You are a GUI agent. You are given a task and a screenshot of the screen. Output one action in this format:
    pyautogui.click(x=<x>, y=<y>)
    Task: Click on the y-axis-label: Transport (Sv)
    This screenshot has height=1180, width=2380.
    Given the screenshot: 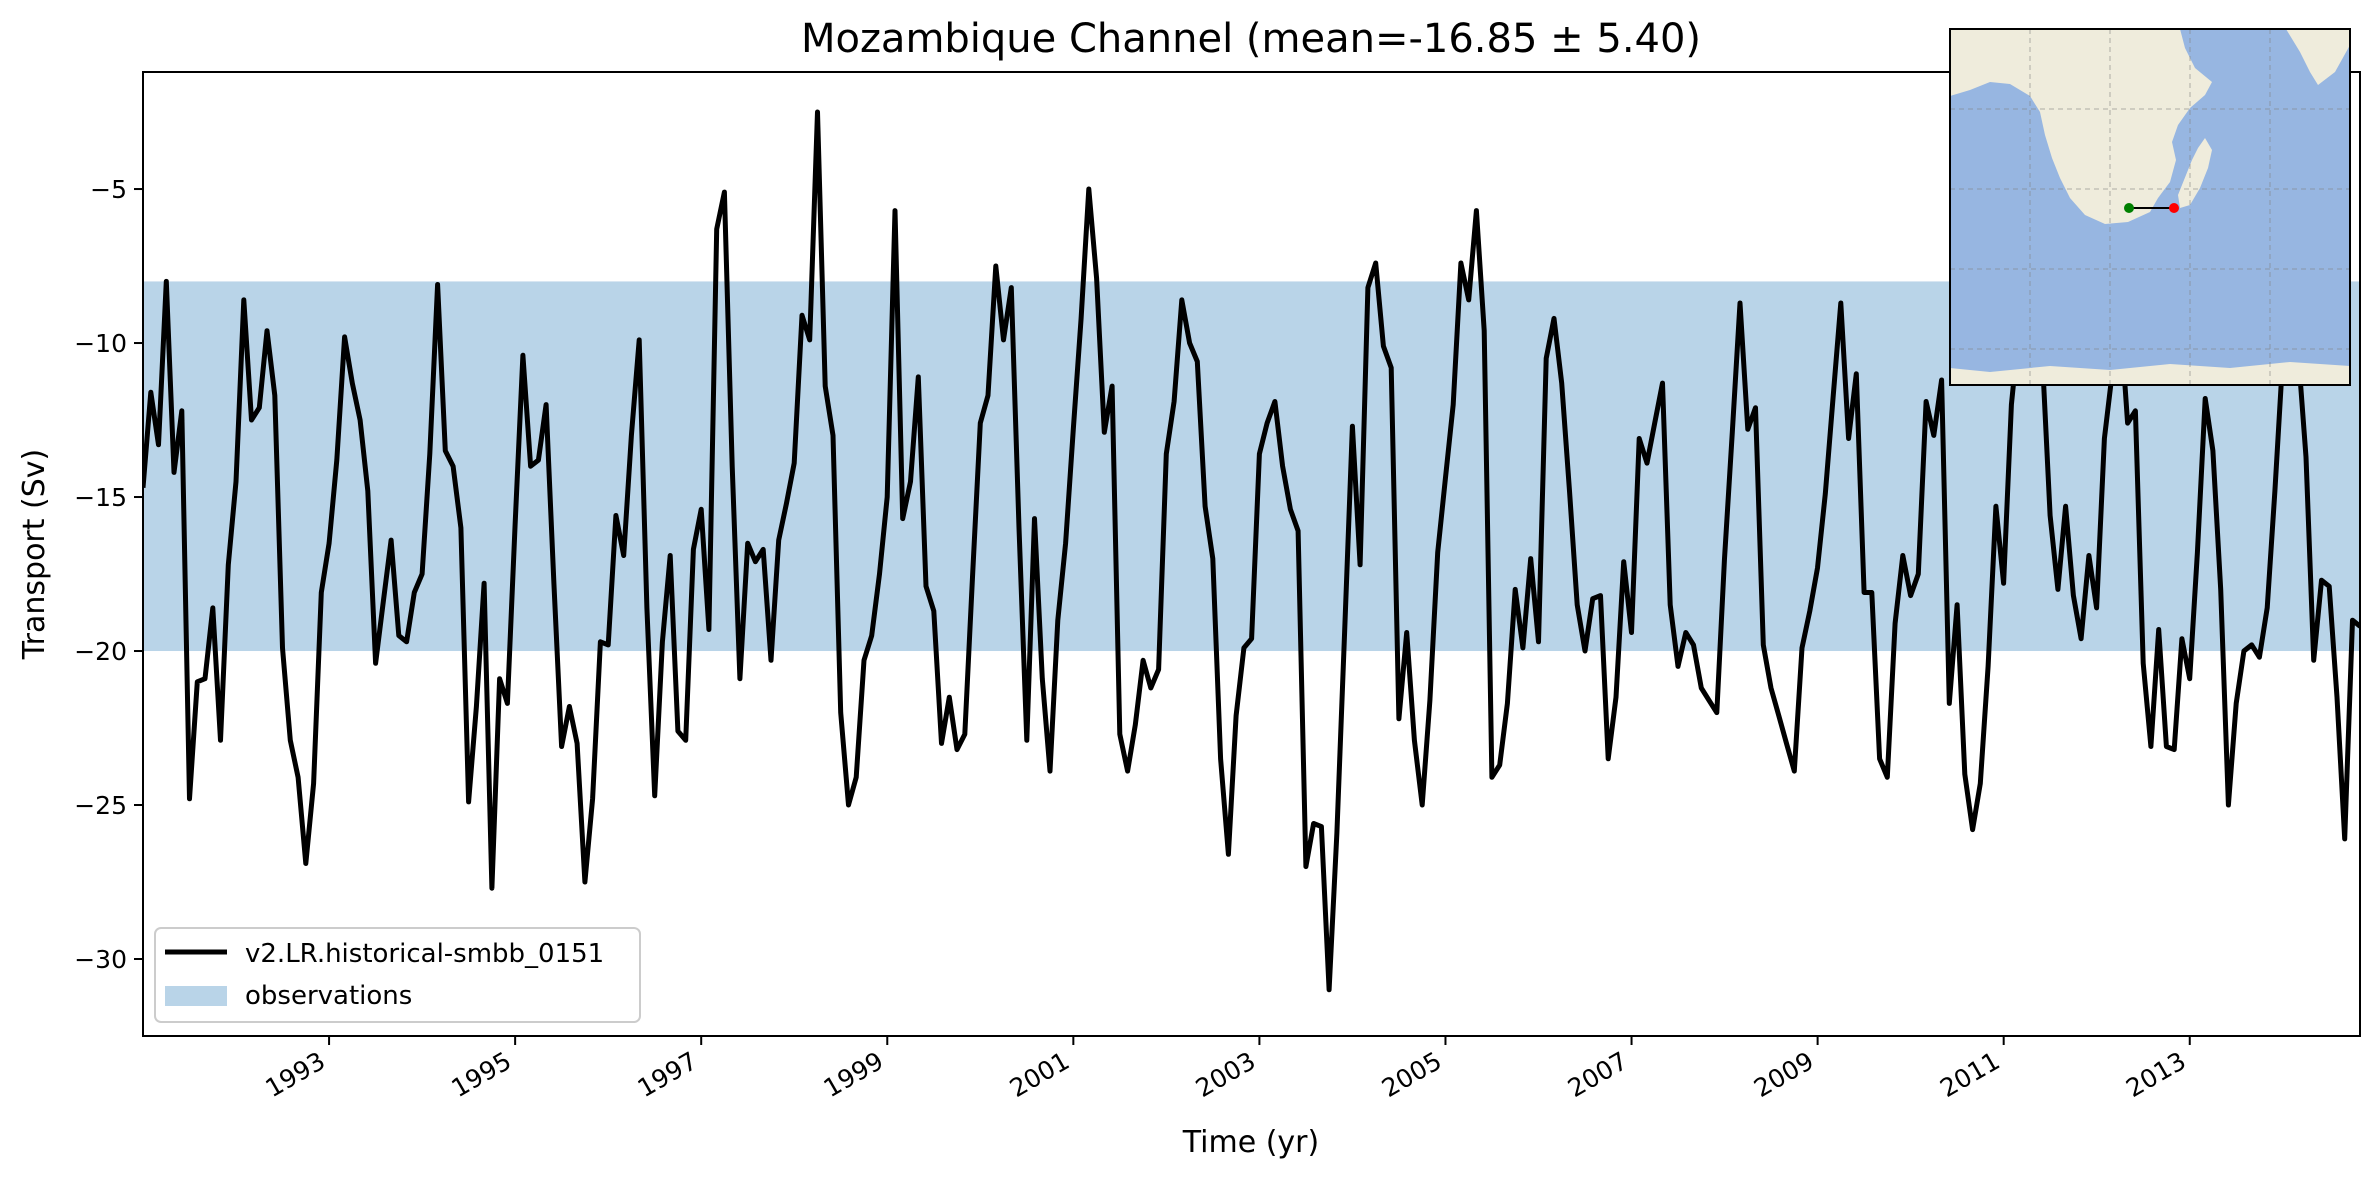 What is the action you would take?
    pyautogui.click(x=34, y=555)
    